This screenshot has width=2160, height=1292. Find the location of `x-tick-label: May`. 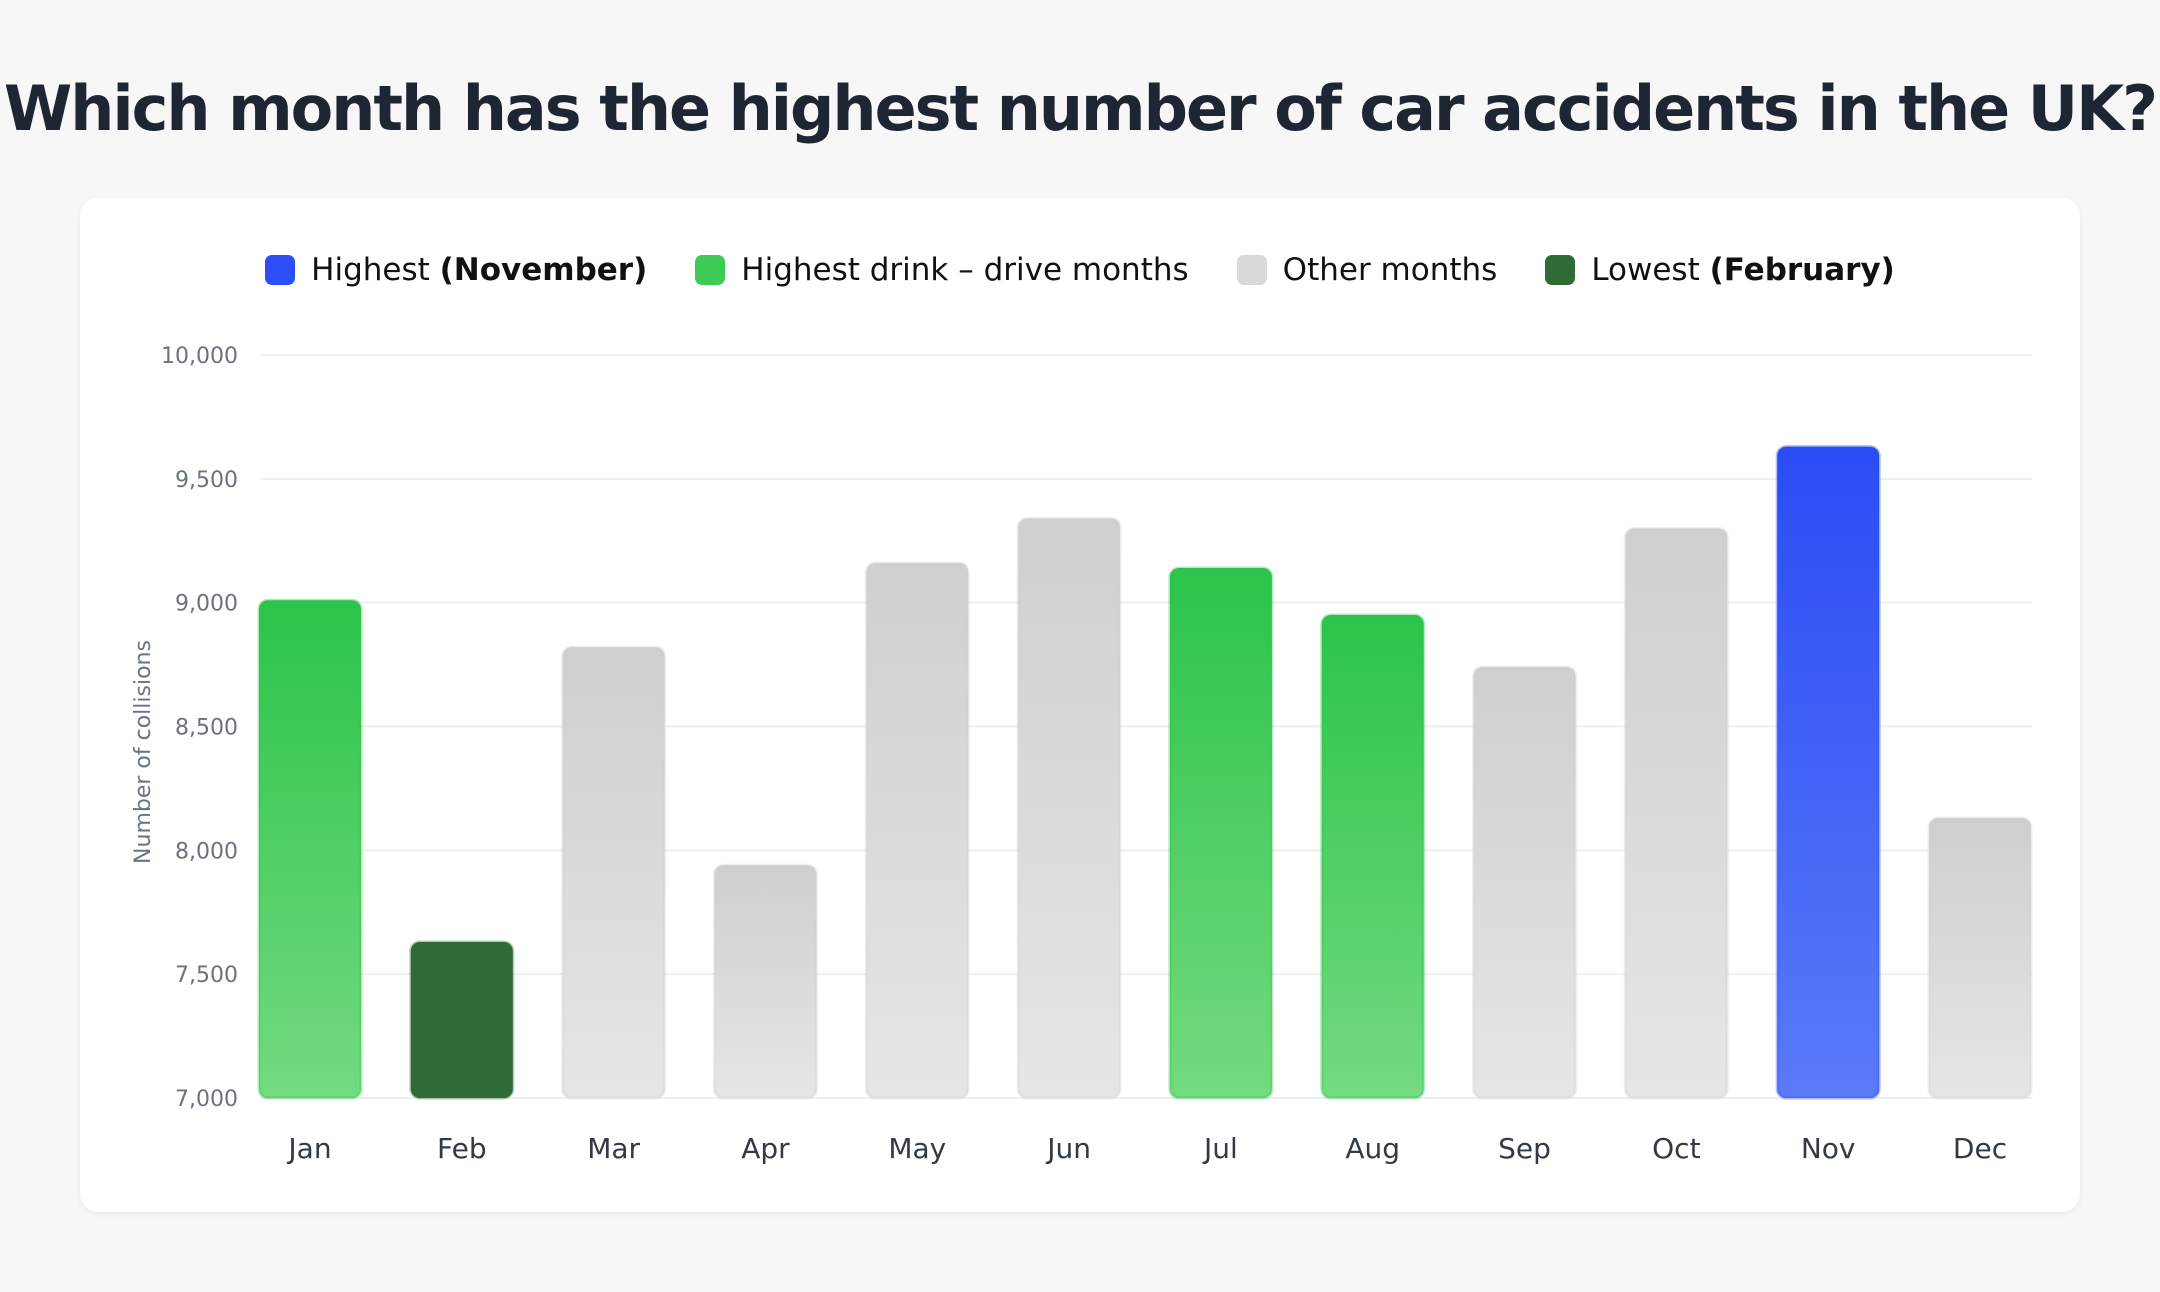

x-tick-label: May is located at coordinates (917, 1148).